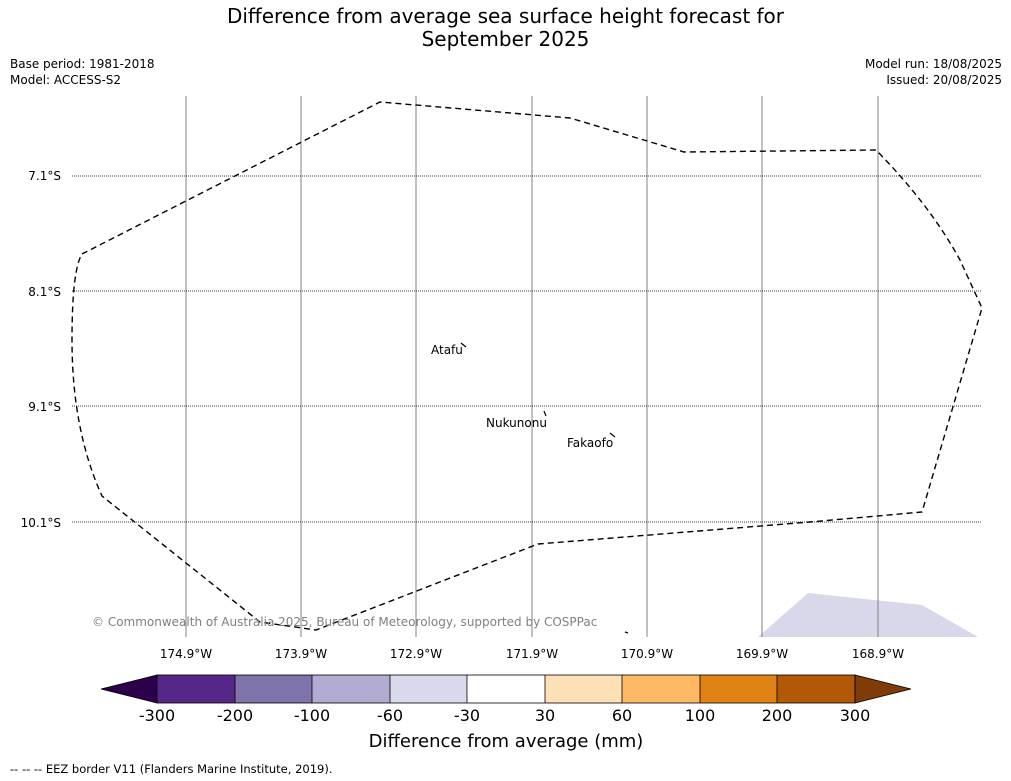  What do you see at coordinates (762, 654) in the screenshot?
I see `lon-label: 169.9°W` at bounding box center [762, 654].